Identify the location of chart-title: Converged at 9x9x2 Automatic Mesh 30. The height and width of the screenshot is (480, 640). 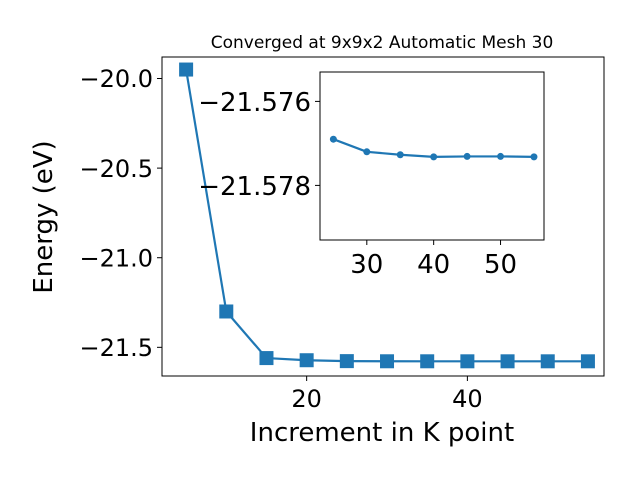
(382, 43).